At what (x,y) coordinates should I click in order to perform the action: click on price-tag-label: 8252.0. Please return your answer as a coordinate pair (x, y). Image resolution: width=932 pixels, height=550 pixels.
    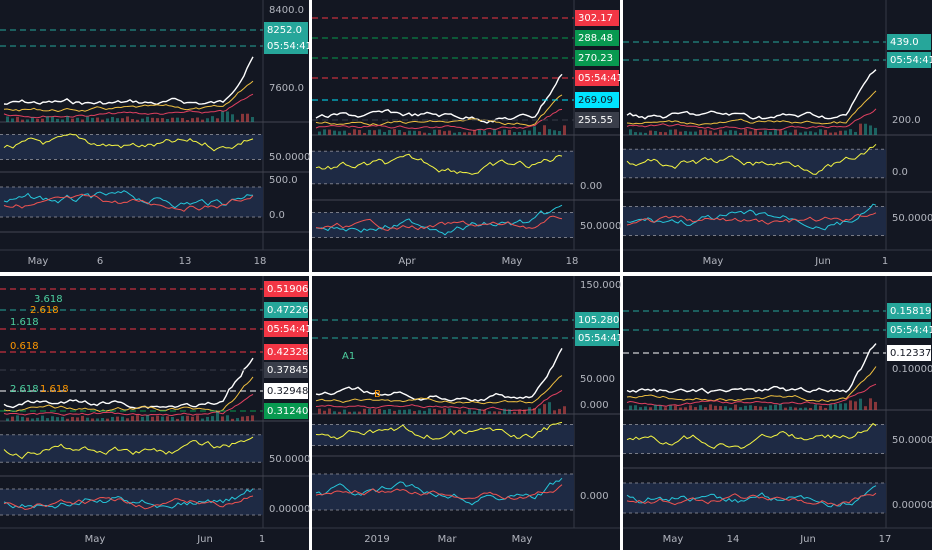
    Looking at the image, I should click on (284, 30).